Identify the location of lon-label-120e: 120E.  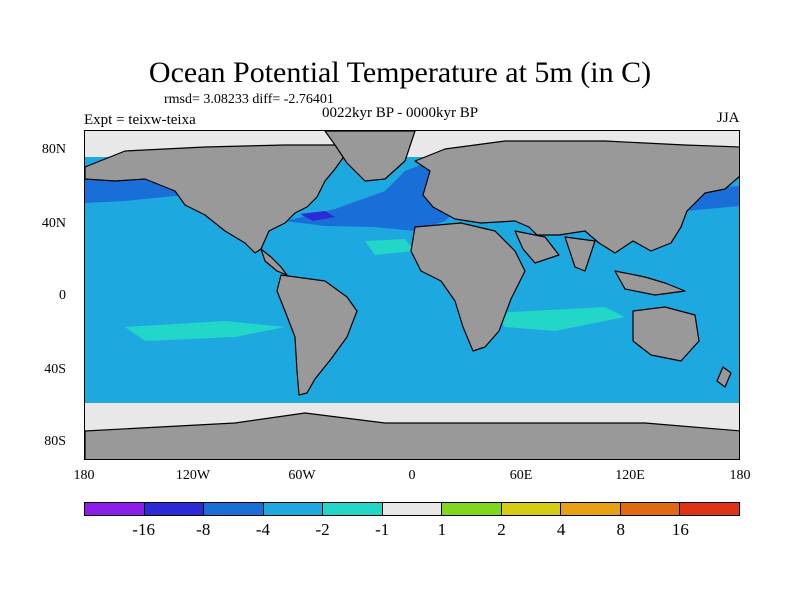
(630, 475).